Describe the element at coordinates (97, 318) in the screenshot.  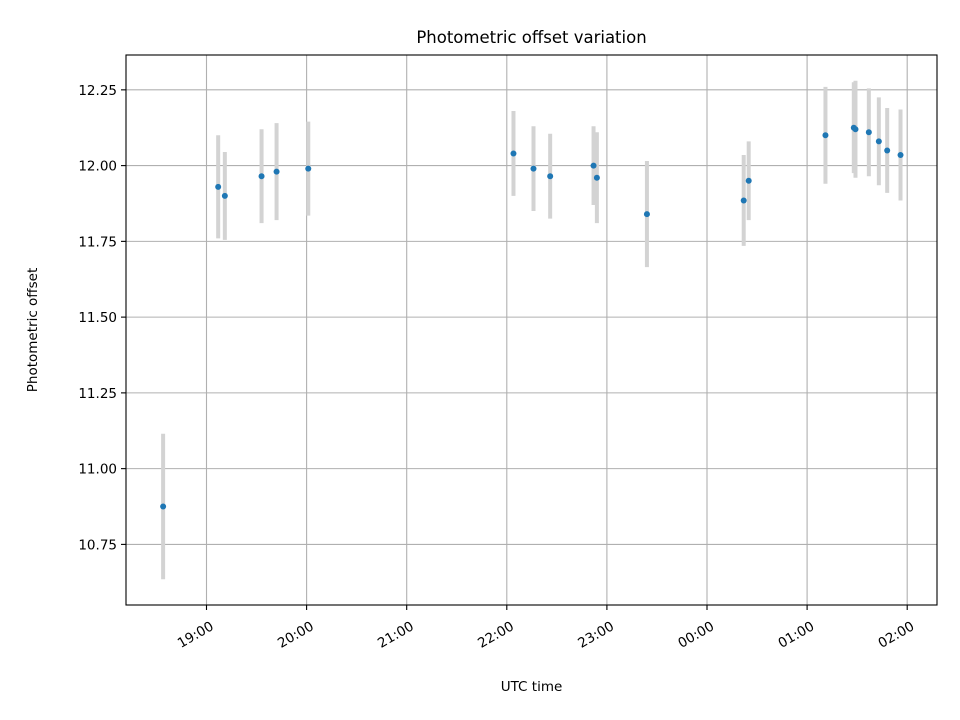
I see `y-tick-label: 11.50` at that location.